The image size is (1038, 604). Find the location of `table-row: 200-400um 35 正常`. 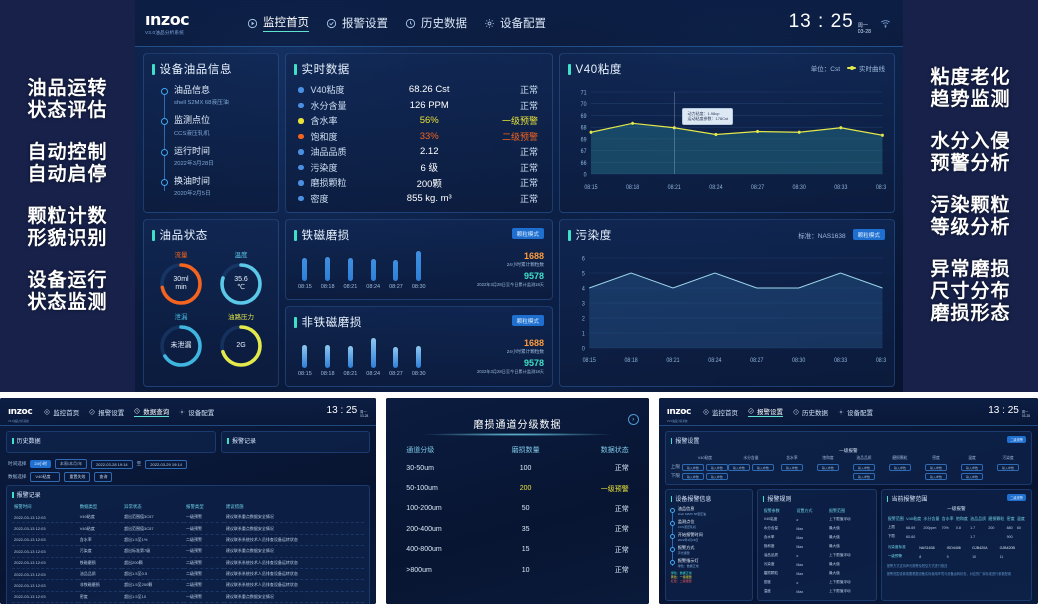

table-row: 200-400um 35 正常 is located at coordinates (517, 529).